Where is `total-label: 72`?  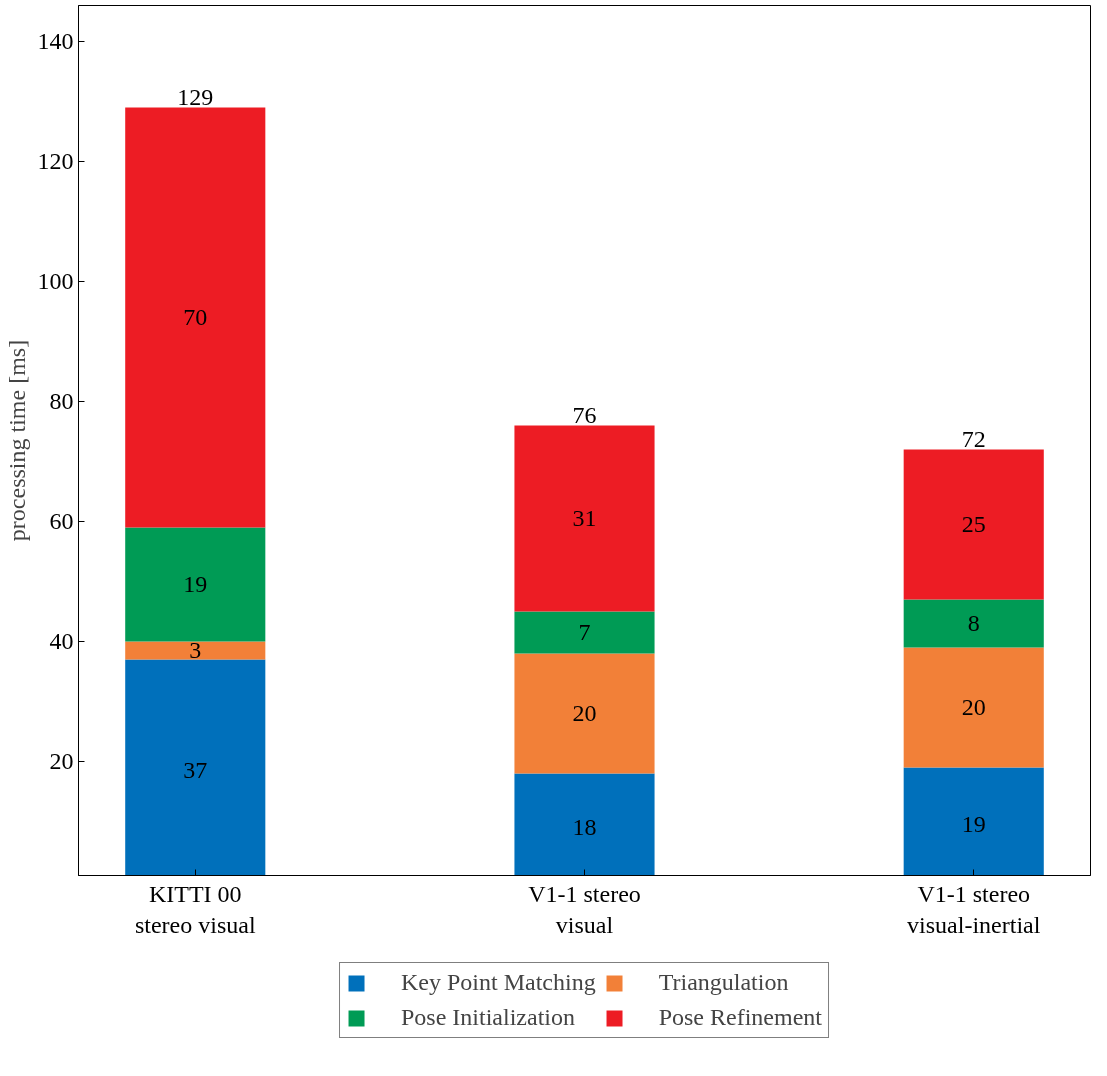
total-label: 72 is located at coordinates (973, 438).